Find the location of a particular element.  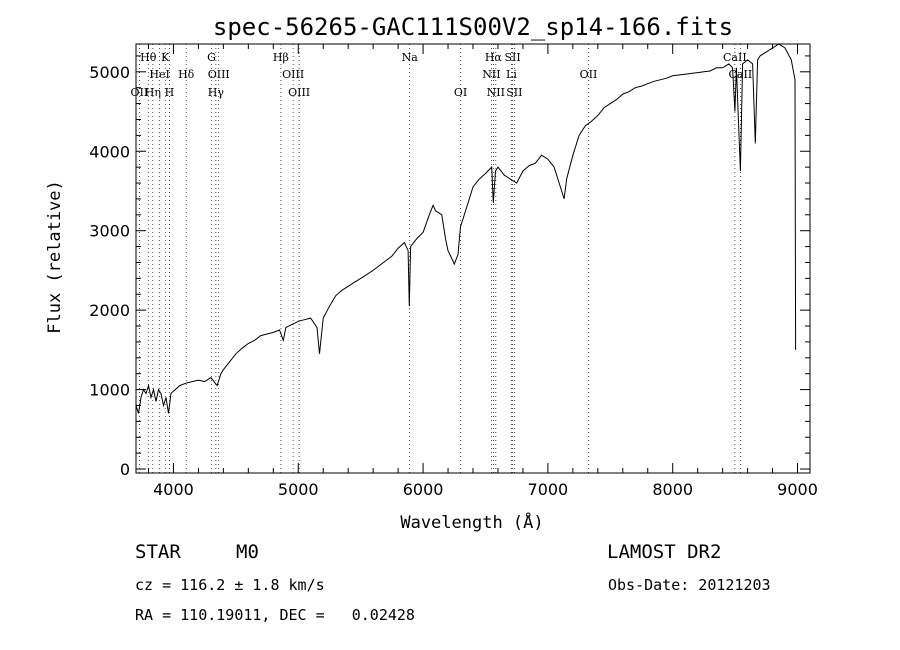

line-label-20: OIII is located at coordinates (299, 92).